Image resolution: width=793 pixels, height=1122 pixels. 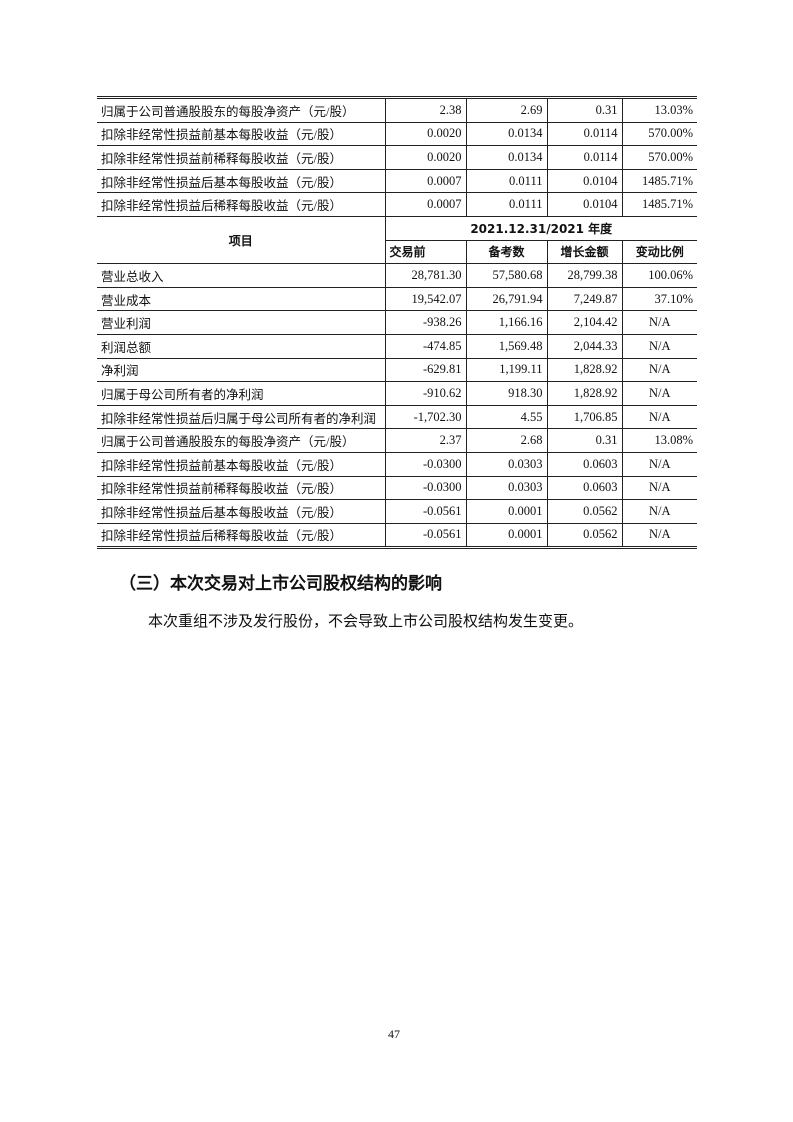 I want to click on section-heading: （三）本次交易对上市公司股权结构的影响, so click(x=280, y=584).